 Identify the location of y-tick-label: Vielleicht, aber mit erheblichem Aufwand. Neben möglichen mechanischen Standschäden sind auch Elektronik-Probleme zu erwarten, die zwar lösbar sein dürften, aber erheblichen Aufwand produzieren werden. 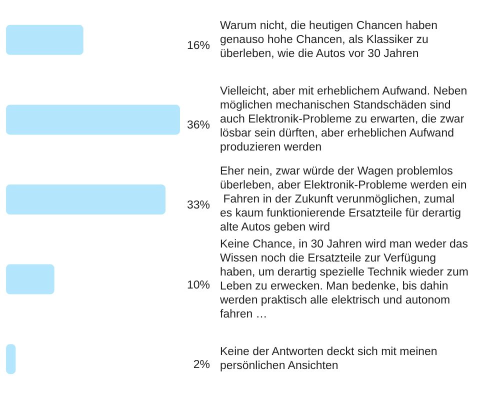
(345, 120).